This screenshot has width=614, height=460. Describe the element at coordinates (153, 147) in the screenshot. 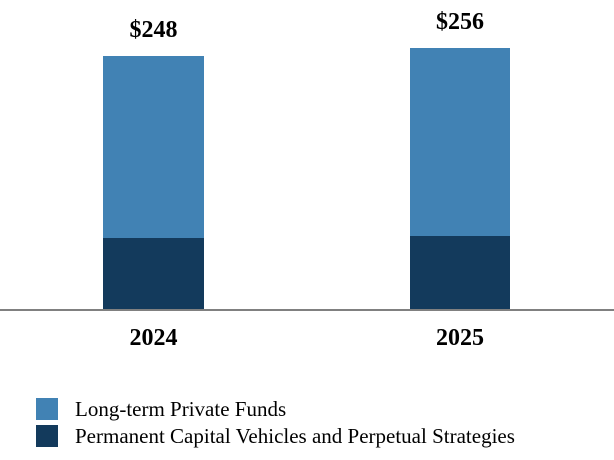

I see `bar-segment-long-term-private-funds-2024` at that location.